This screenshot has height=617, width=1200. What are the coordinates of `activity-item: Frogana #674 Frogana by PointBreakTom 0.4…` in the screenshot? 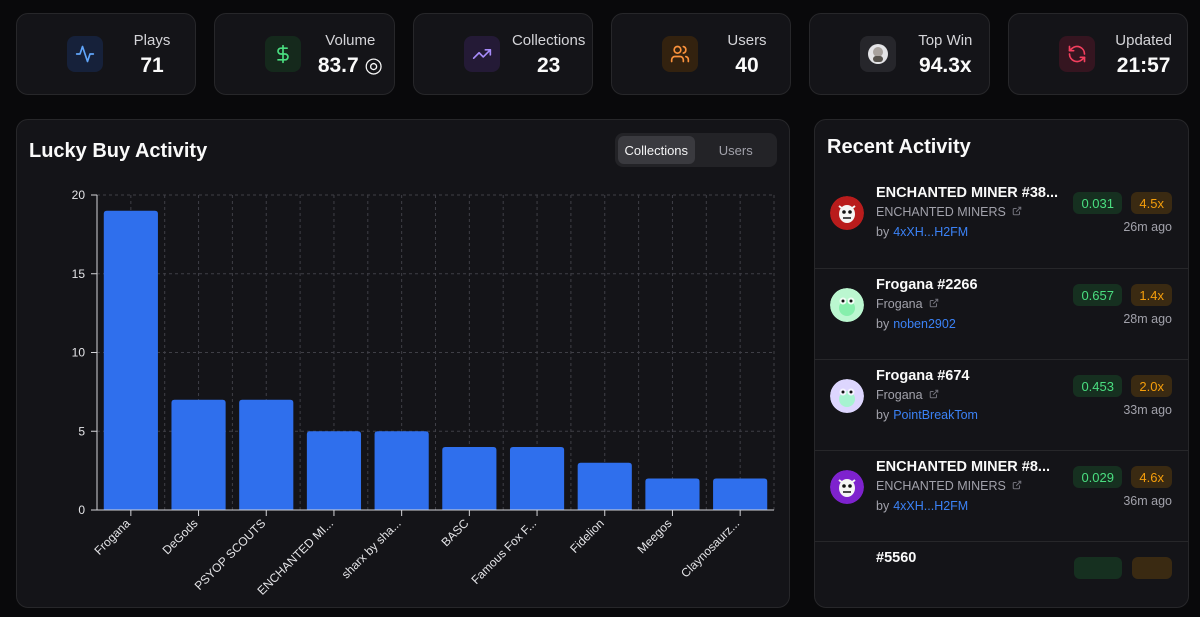 It's located at (1001, 404).